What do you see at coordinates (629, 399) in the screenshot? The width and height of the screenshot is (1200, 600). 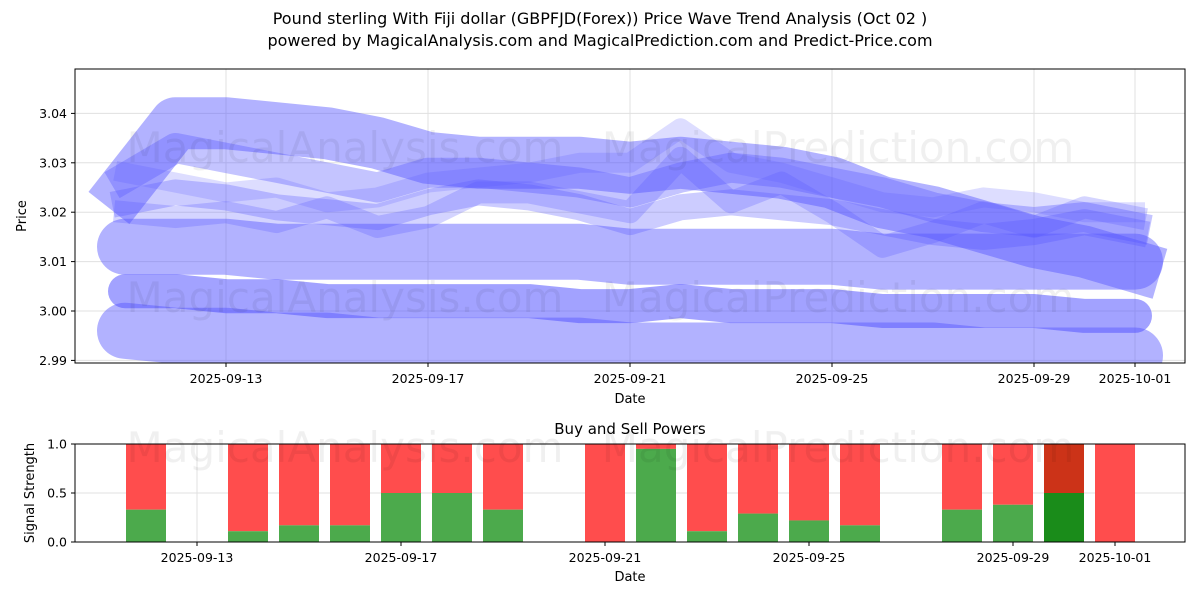 I see `price-x-label: Date` at bounding box center [629, 399].